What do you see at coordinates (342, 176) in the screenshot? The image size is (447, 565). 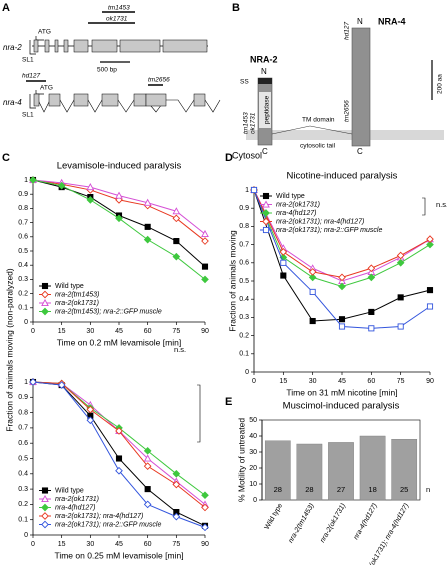 I see `chart-title: Nicotine-induced paralysis` at bounding box center [342, 176].